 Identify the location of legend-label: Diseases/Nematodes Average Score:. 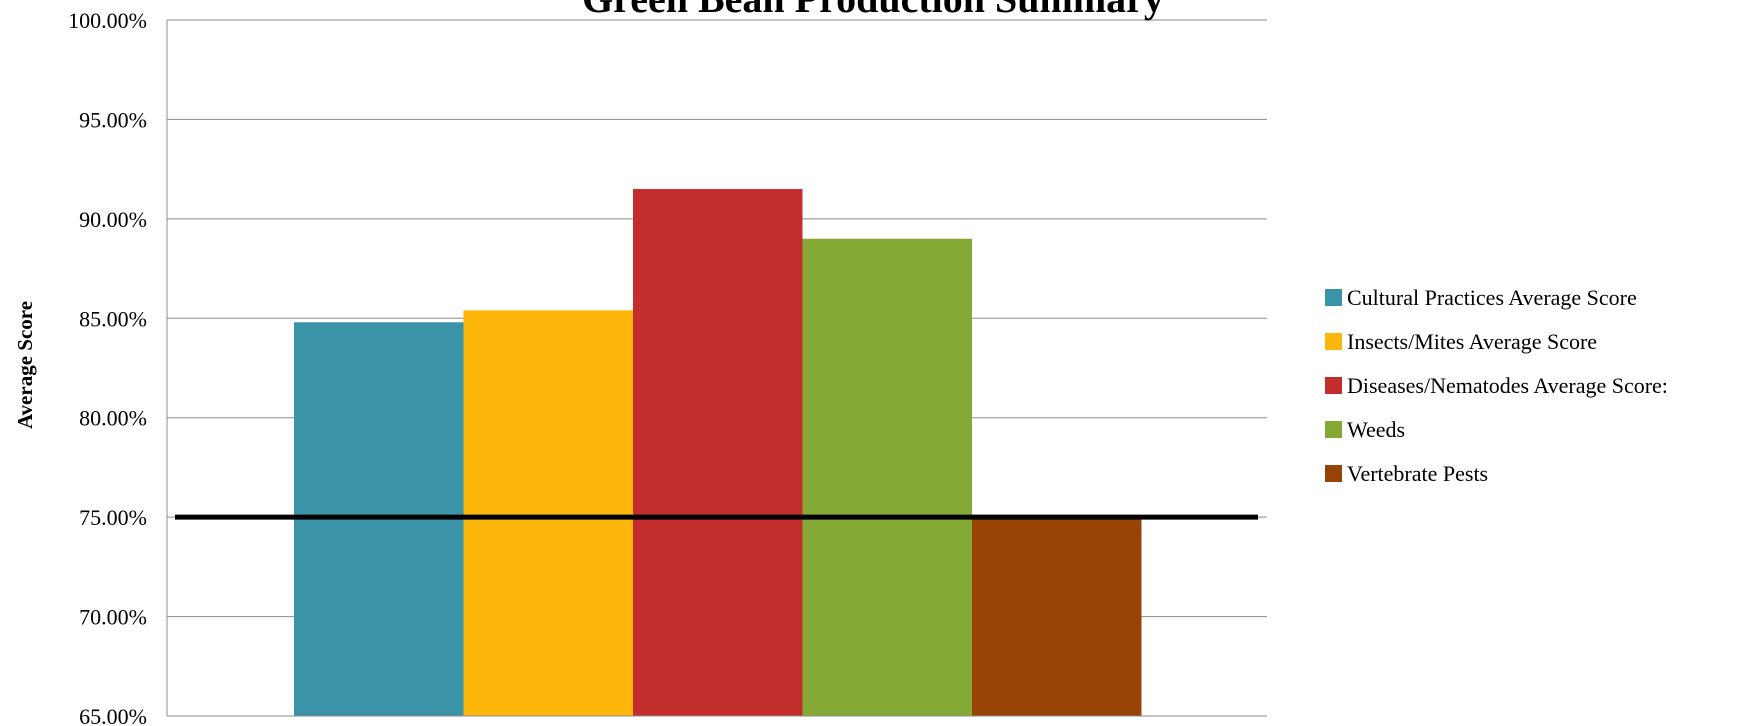
(1507, 385).